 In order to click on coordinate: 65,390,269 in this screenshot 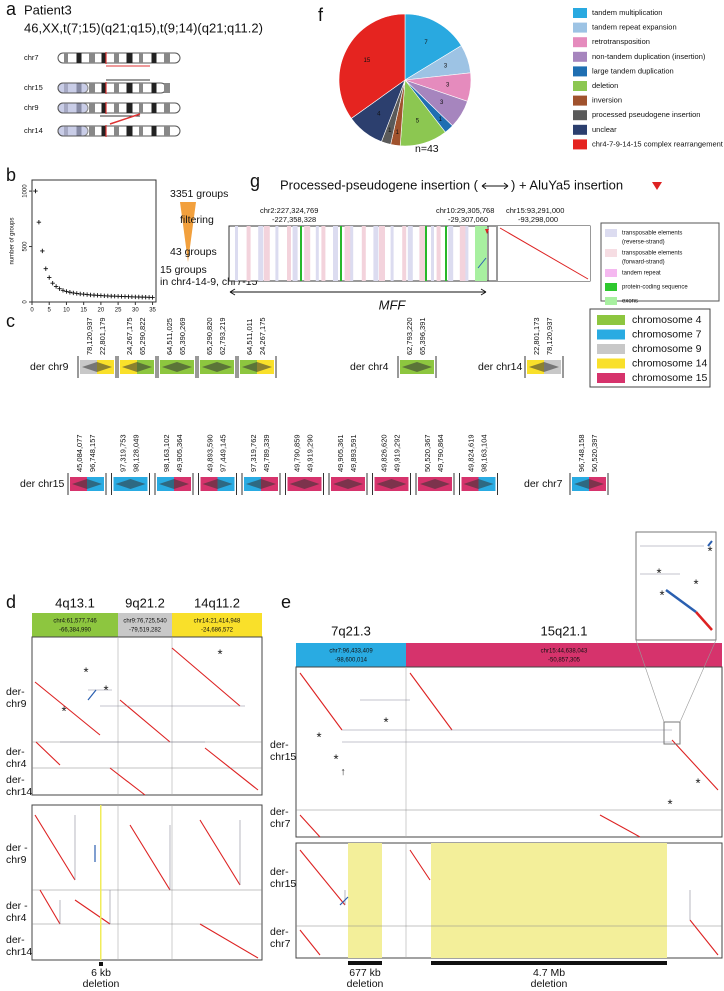, I will do `click(182, 336)`.